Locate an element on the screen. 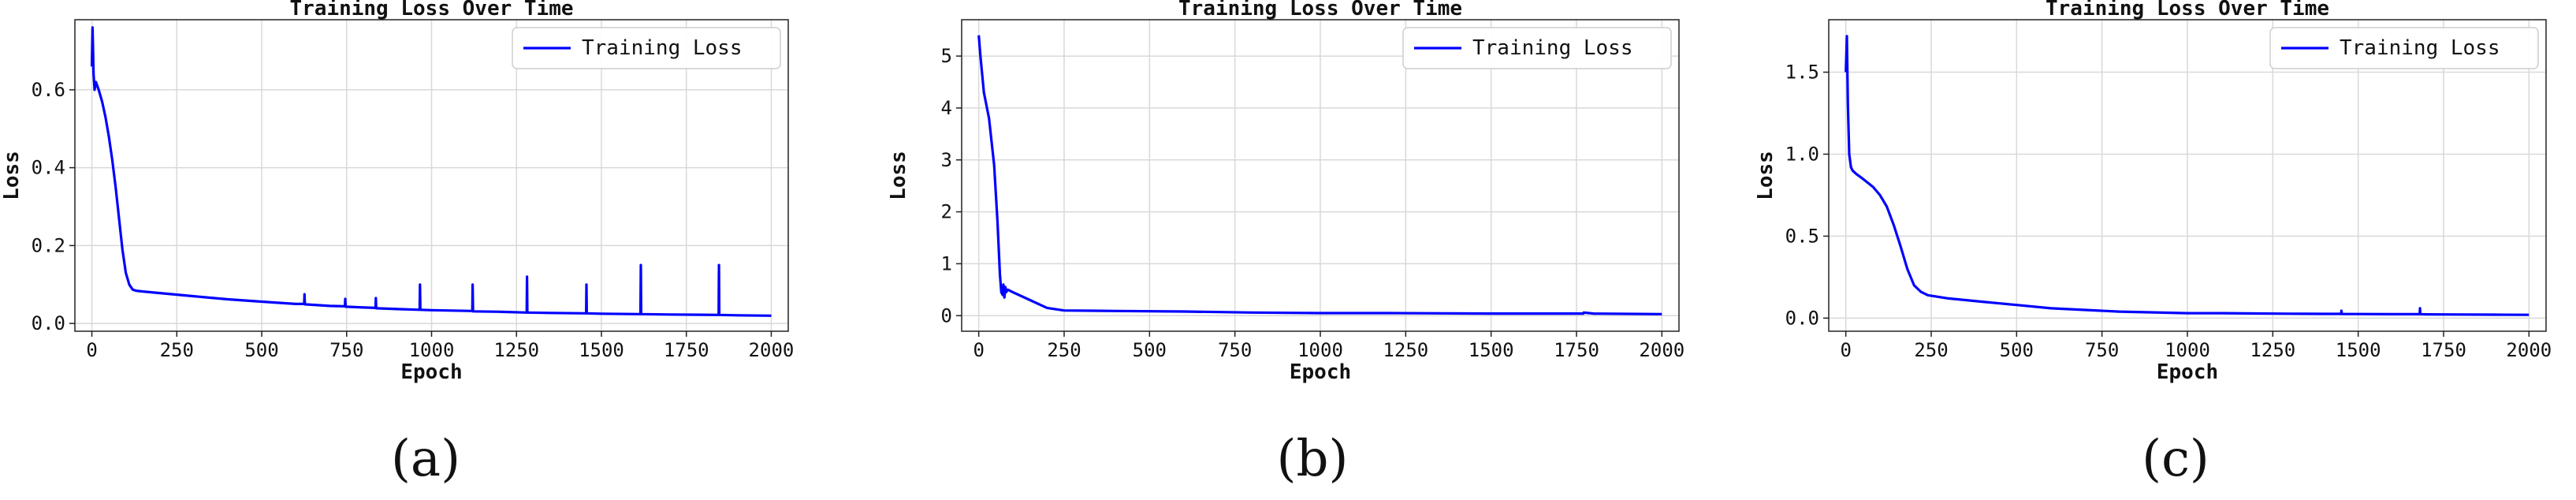  panel-label-a: (a) is located at coordinates (425, 459).